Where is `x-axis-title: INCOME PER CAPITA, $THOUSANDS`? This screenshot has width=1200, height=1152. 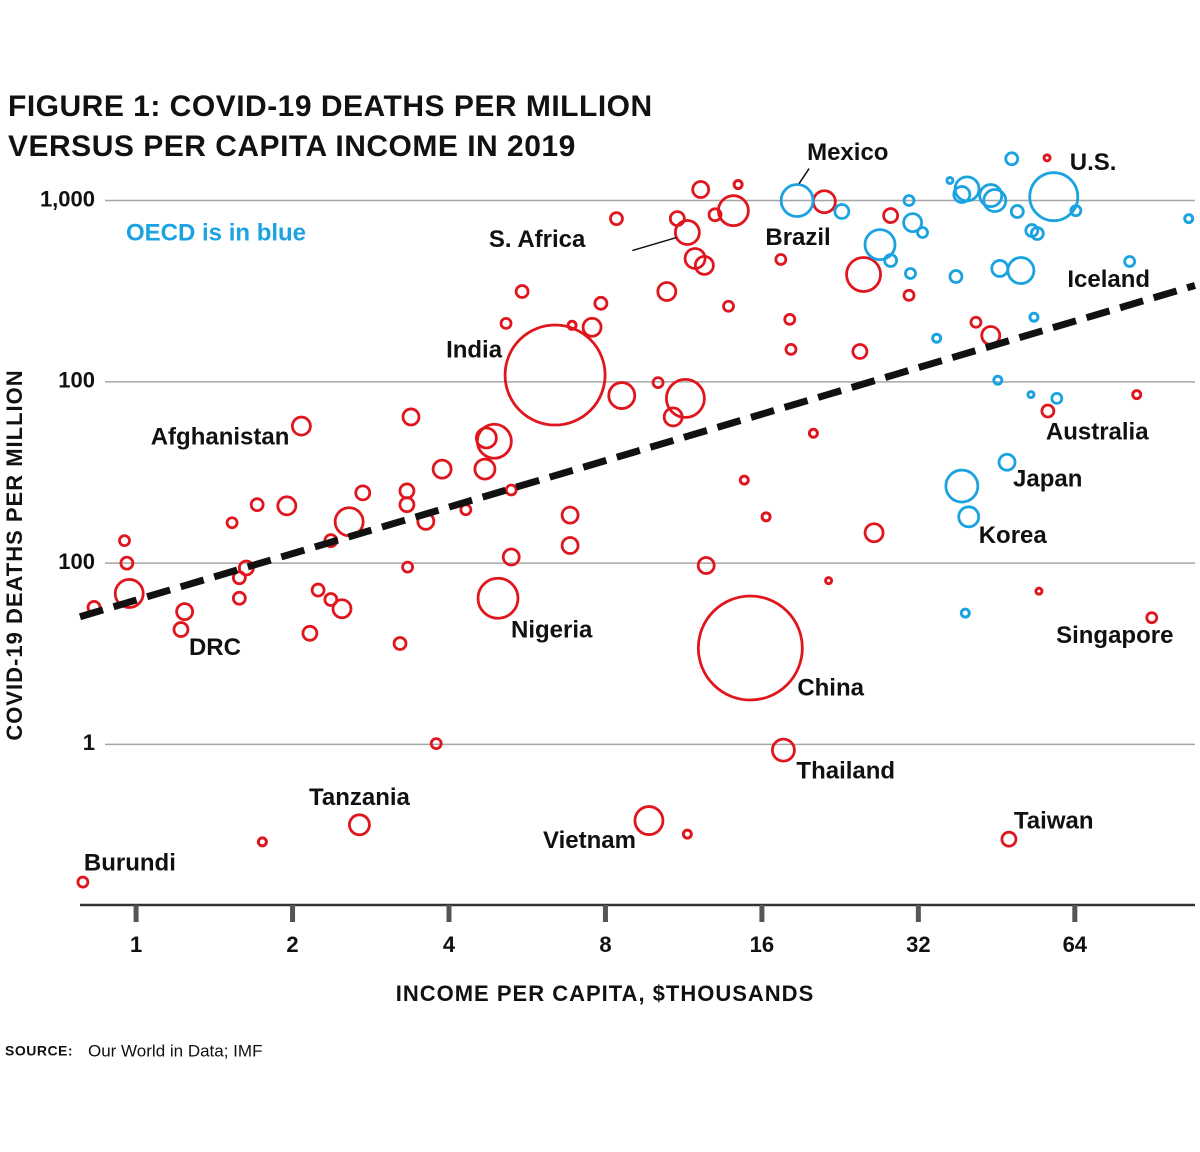
x-axis-title: INCOME PER CAPITA, $THOUSANDS is located at coordinates (605, 993).